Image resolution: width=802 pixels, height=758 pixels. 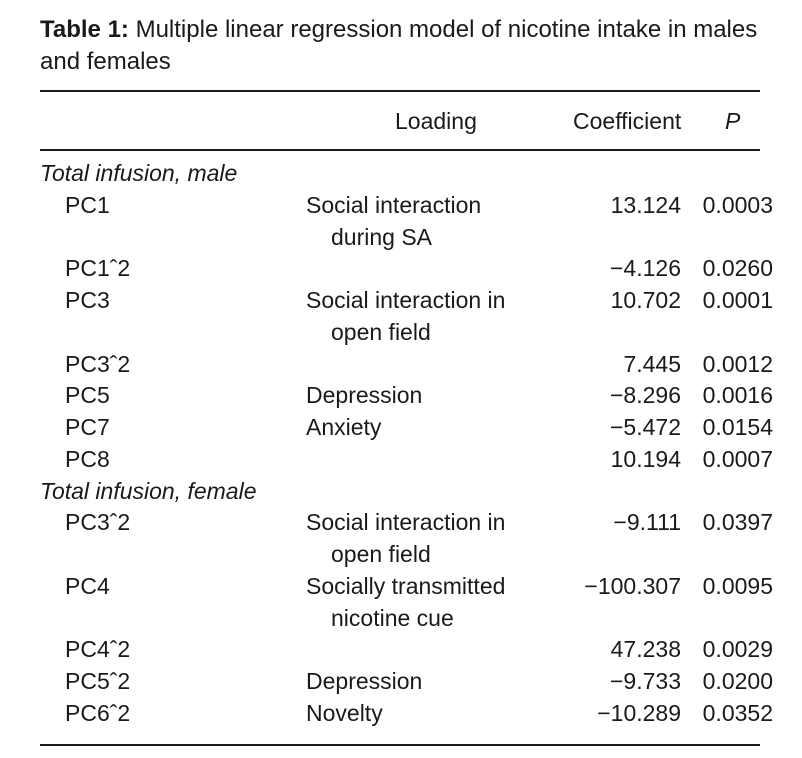 What do you see at coordinates (647, 522) in the screenshot?
I see `row-coefficient: −9.111` at bounding box center [647, 522].